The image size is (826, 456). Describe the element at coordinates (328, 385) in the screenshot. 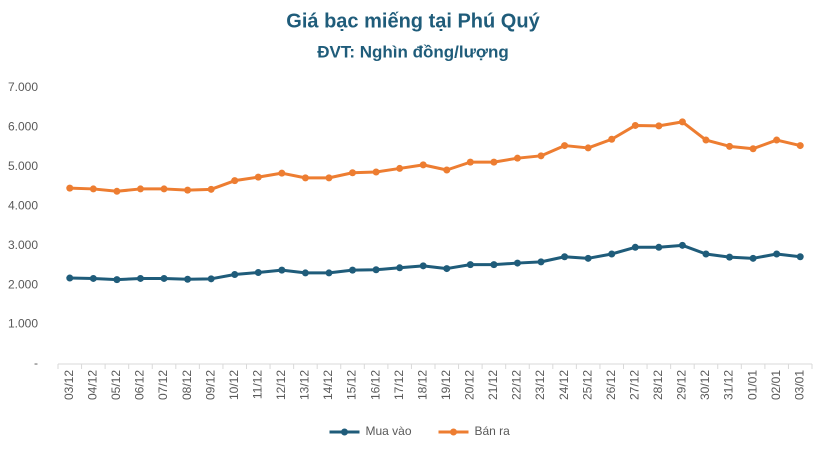

I see `x-tick-label: 14/12` at that location.